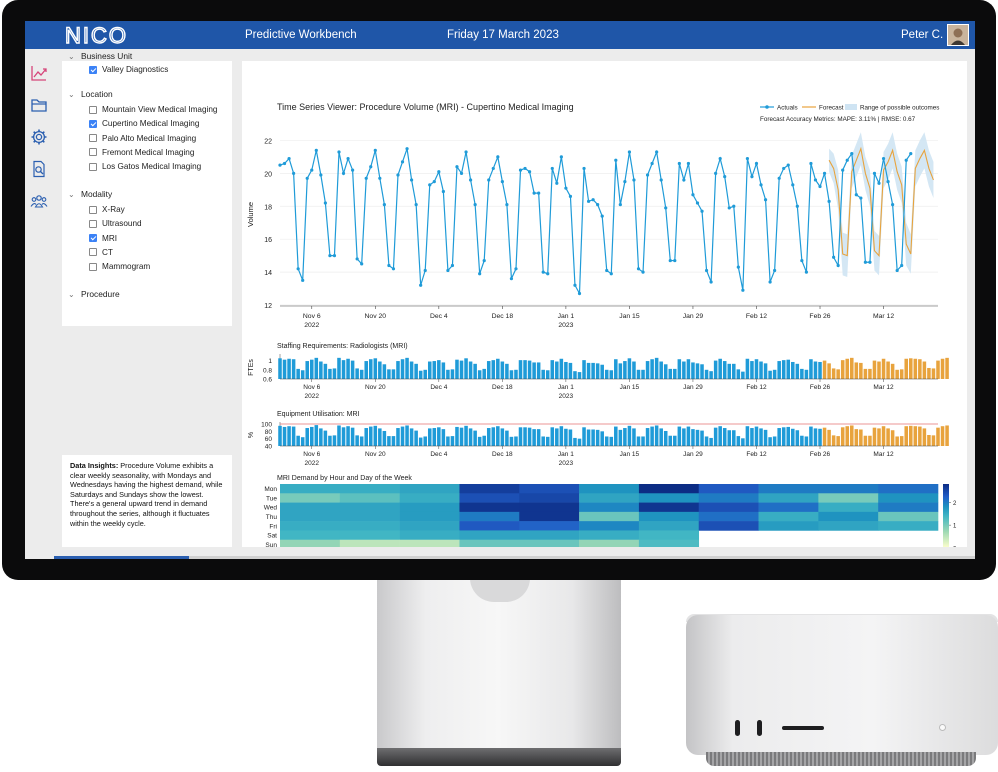 Image resolution: width=998 pixels, height=772 pixels. I want to click on heatmap-row-label: Fri, so click(273, 526).